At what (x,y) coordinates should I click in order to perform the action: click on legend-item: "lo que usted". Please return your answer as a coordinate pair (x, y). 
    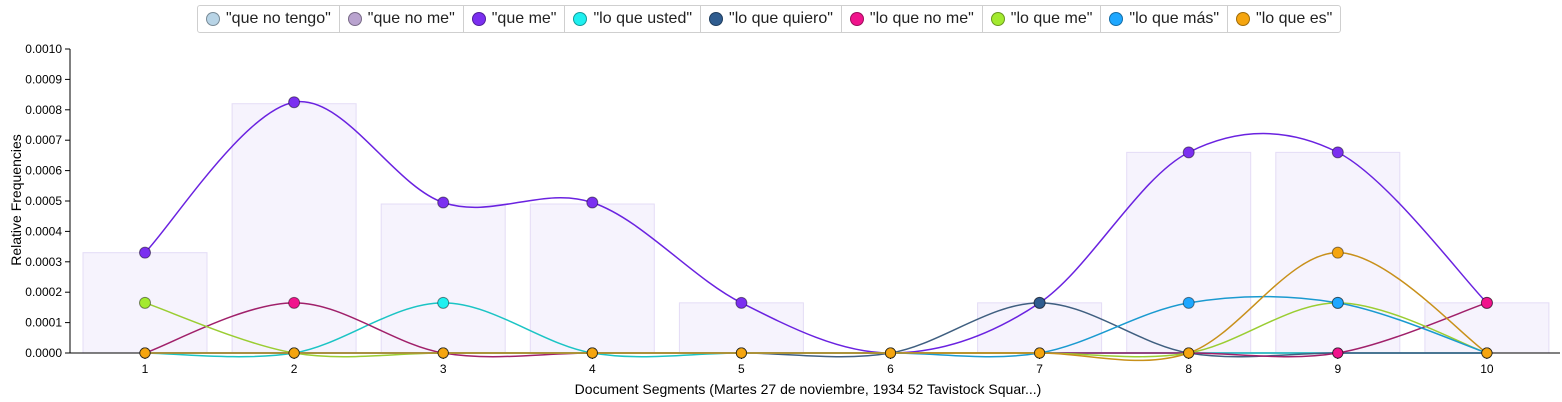
    Looking at the image, I should click on (633, 19).